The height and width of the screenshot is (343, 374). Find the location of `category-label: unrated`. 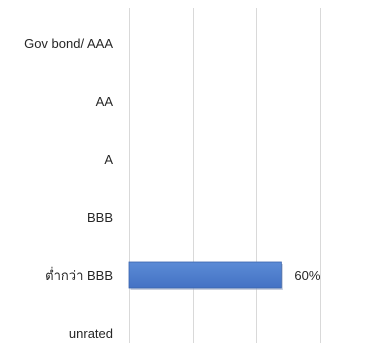

category-label: unrated is located at coordinates (91, 333).